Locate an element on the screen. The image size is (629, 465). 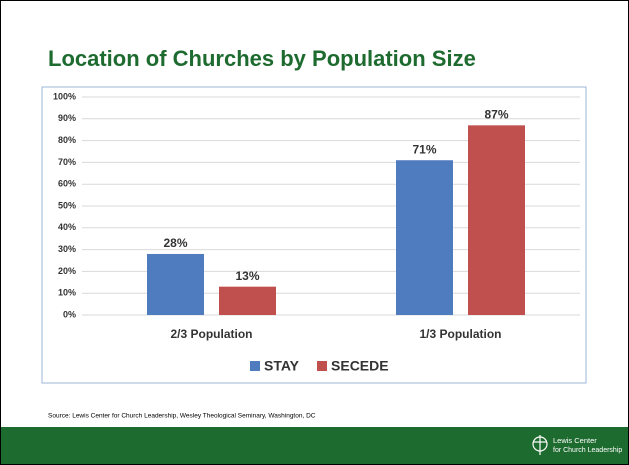
logo-text: for Church Leadership is located at coordinates (587, 450).